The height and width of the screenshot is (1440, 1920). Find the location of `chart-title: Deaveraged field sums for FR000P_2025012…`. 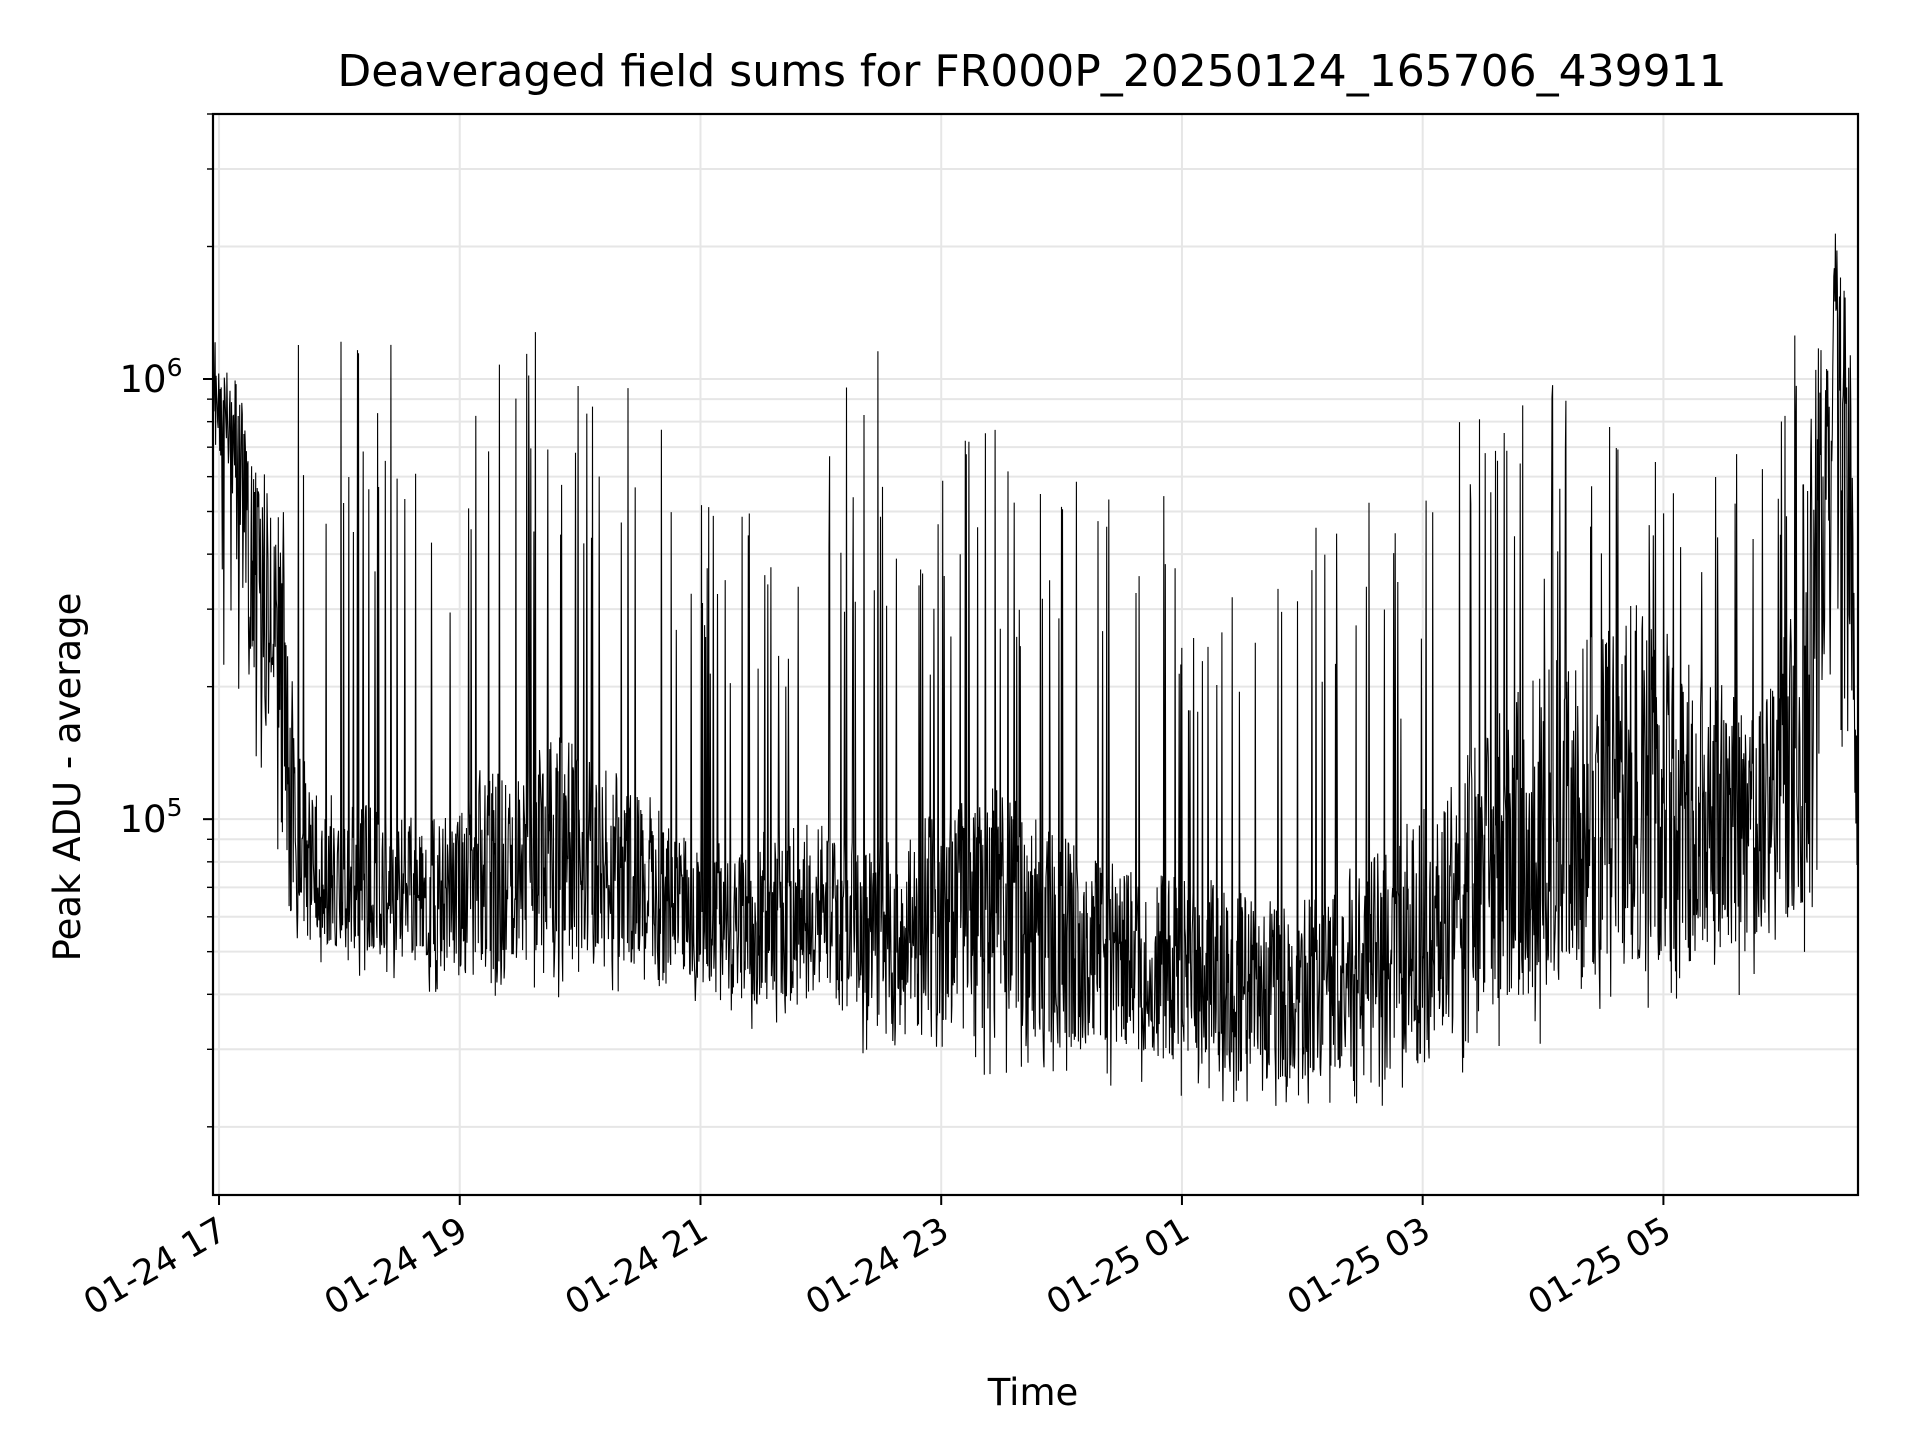

chart-title: Deaveraged field sums for FR000P_2025012… is located at coordinates (1031, 71).